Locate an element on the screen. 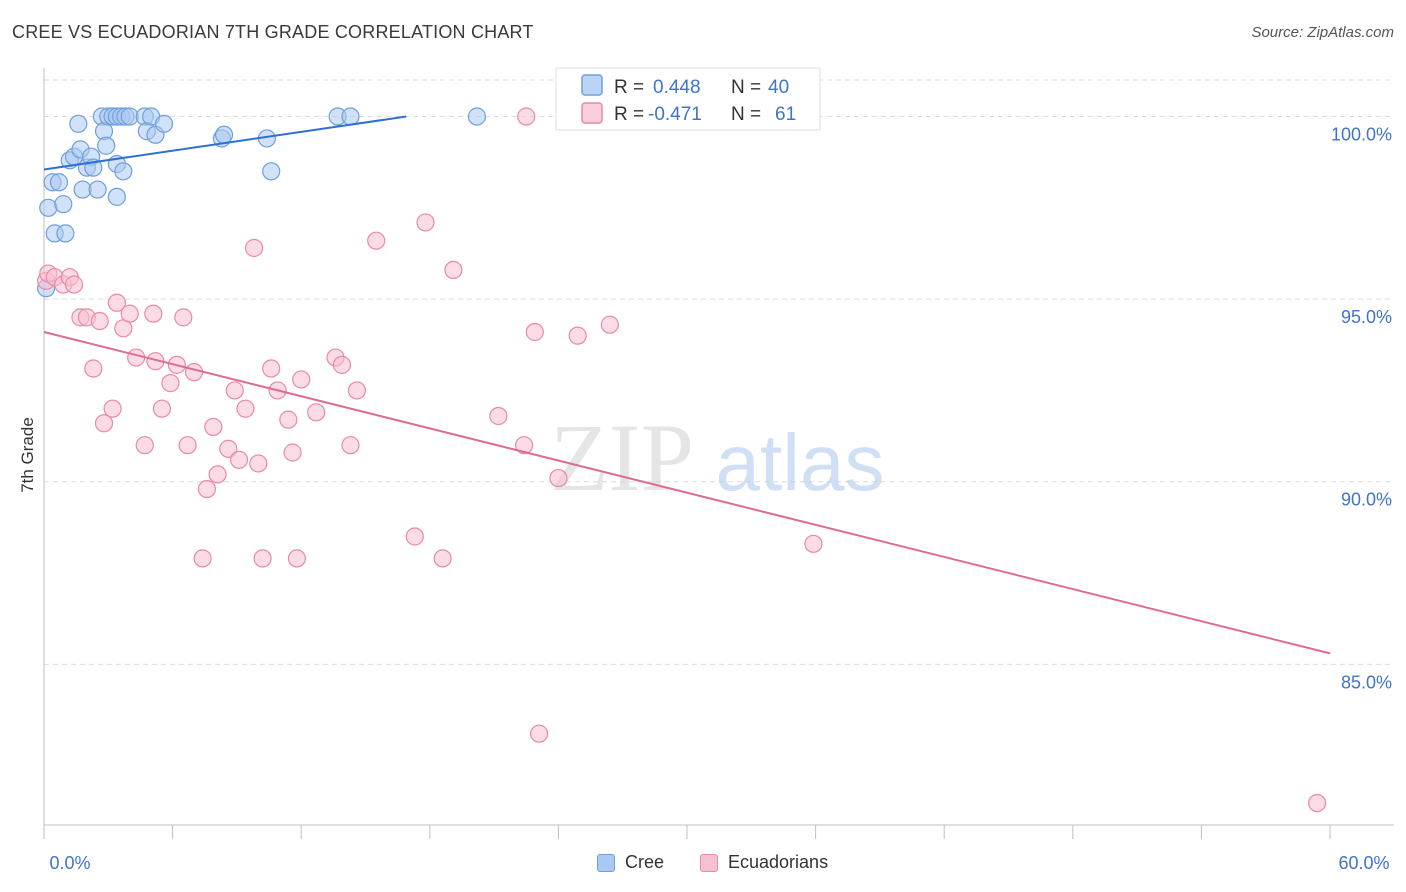 This screenshot has width=1406, height=892. y-tick-label: 85.0% is located at coordinates (1366, 682).